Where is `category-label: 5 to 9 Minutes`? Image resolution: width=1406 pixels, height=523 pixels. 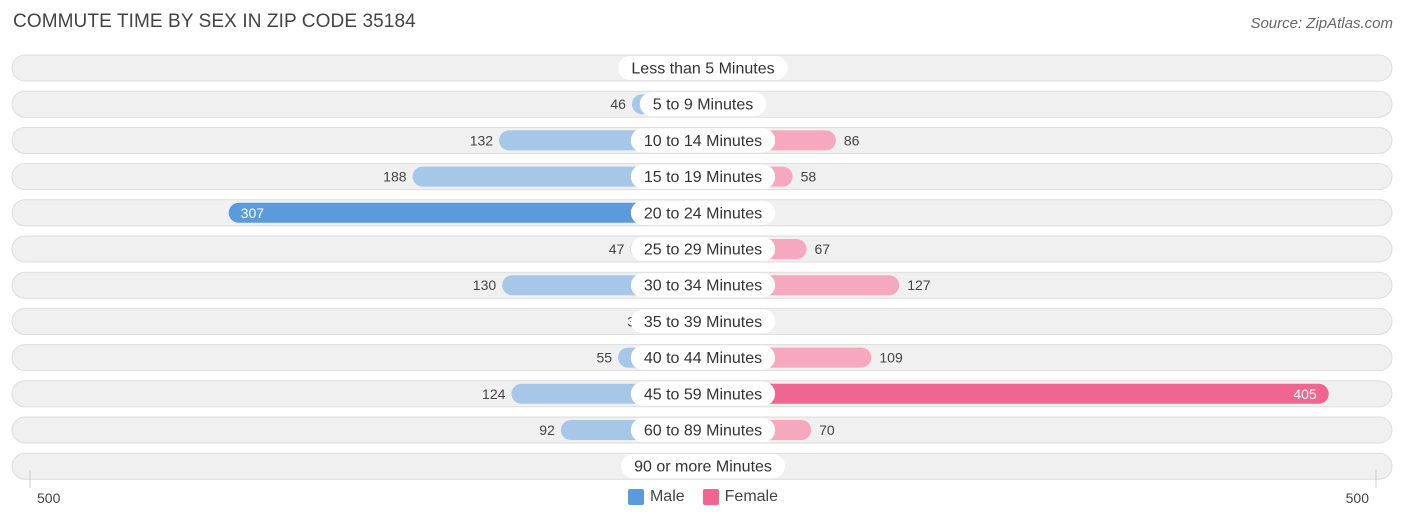
category-label: 5 to 9 Minutes is located at coordinates (703, 105).